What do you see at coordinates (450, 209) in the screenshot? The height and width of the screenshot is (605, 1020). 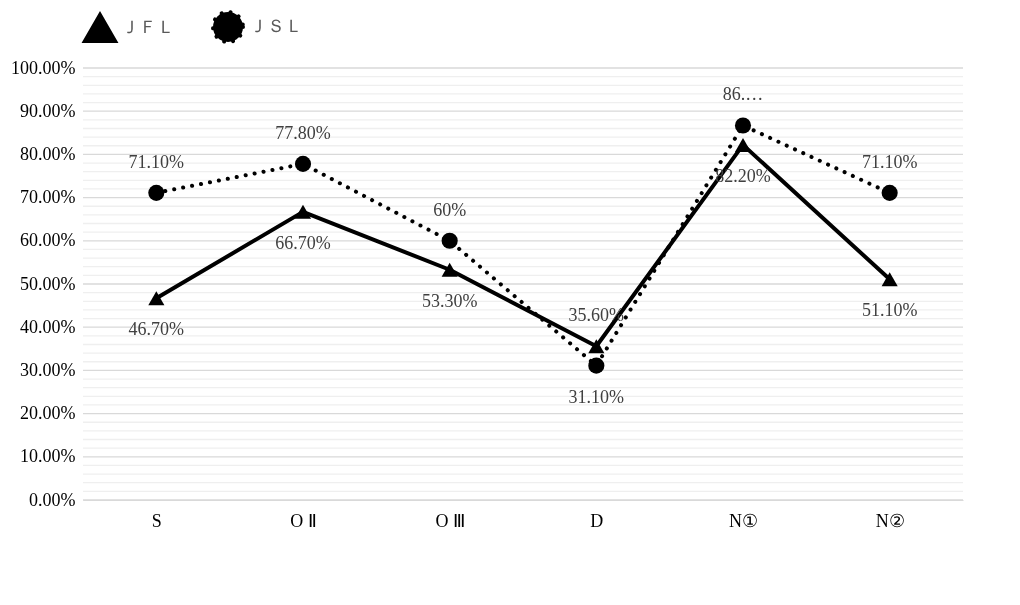 I see `data-label: 60%` at bounding box center [450, 209].